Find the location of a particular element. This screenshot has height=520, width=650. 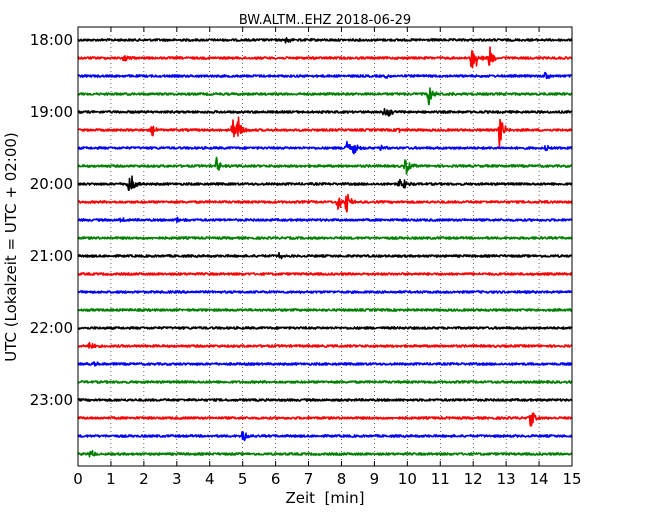

x-tick-label: 10 is located at coordinates (407, 479).